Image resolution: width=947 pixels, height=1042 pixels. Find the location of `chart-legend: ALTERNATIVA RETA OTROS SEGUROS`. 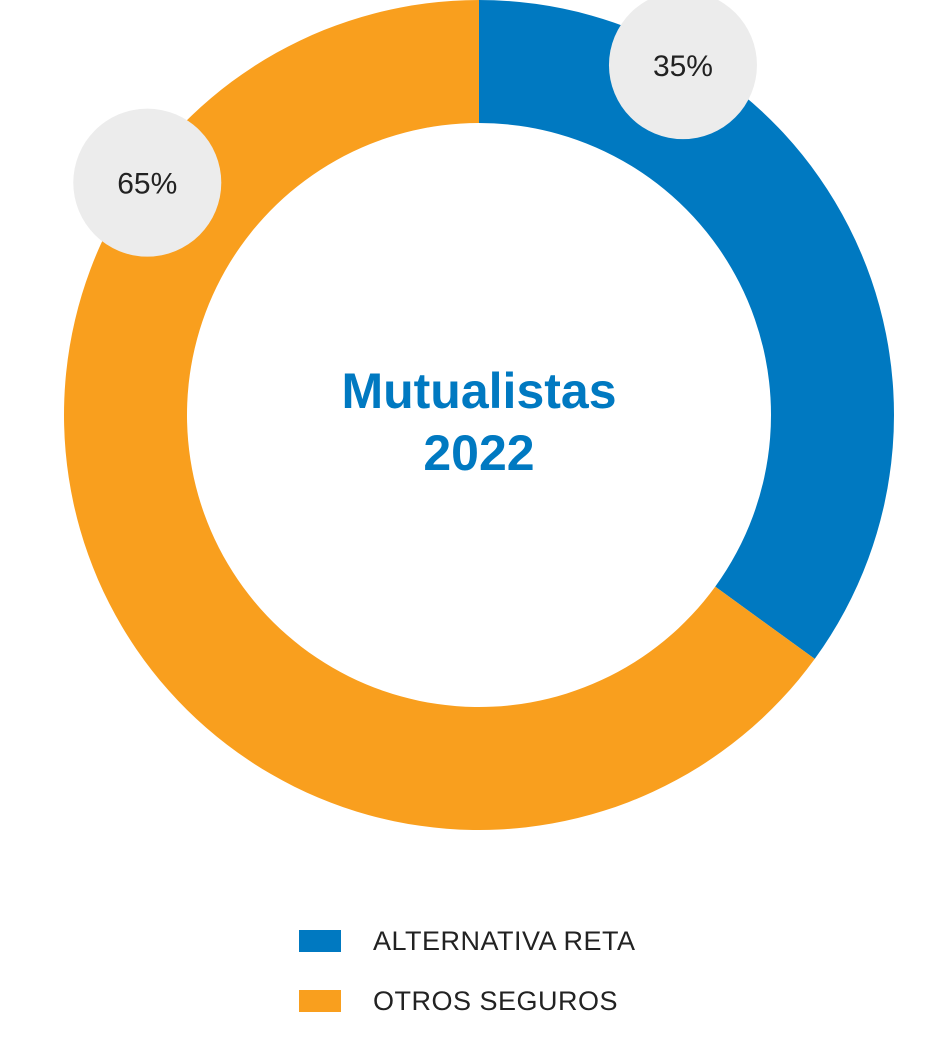

chart-legend: ALTERNATIVA RETA OTROS SEGUROS is located at coordinates (467, 982).